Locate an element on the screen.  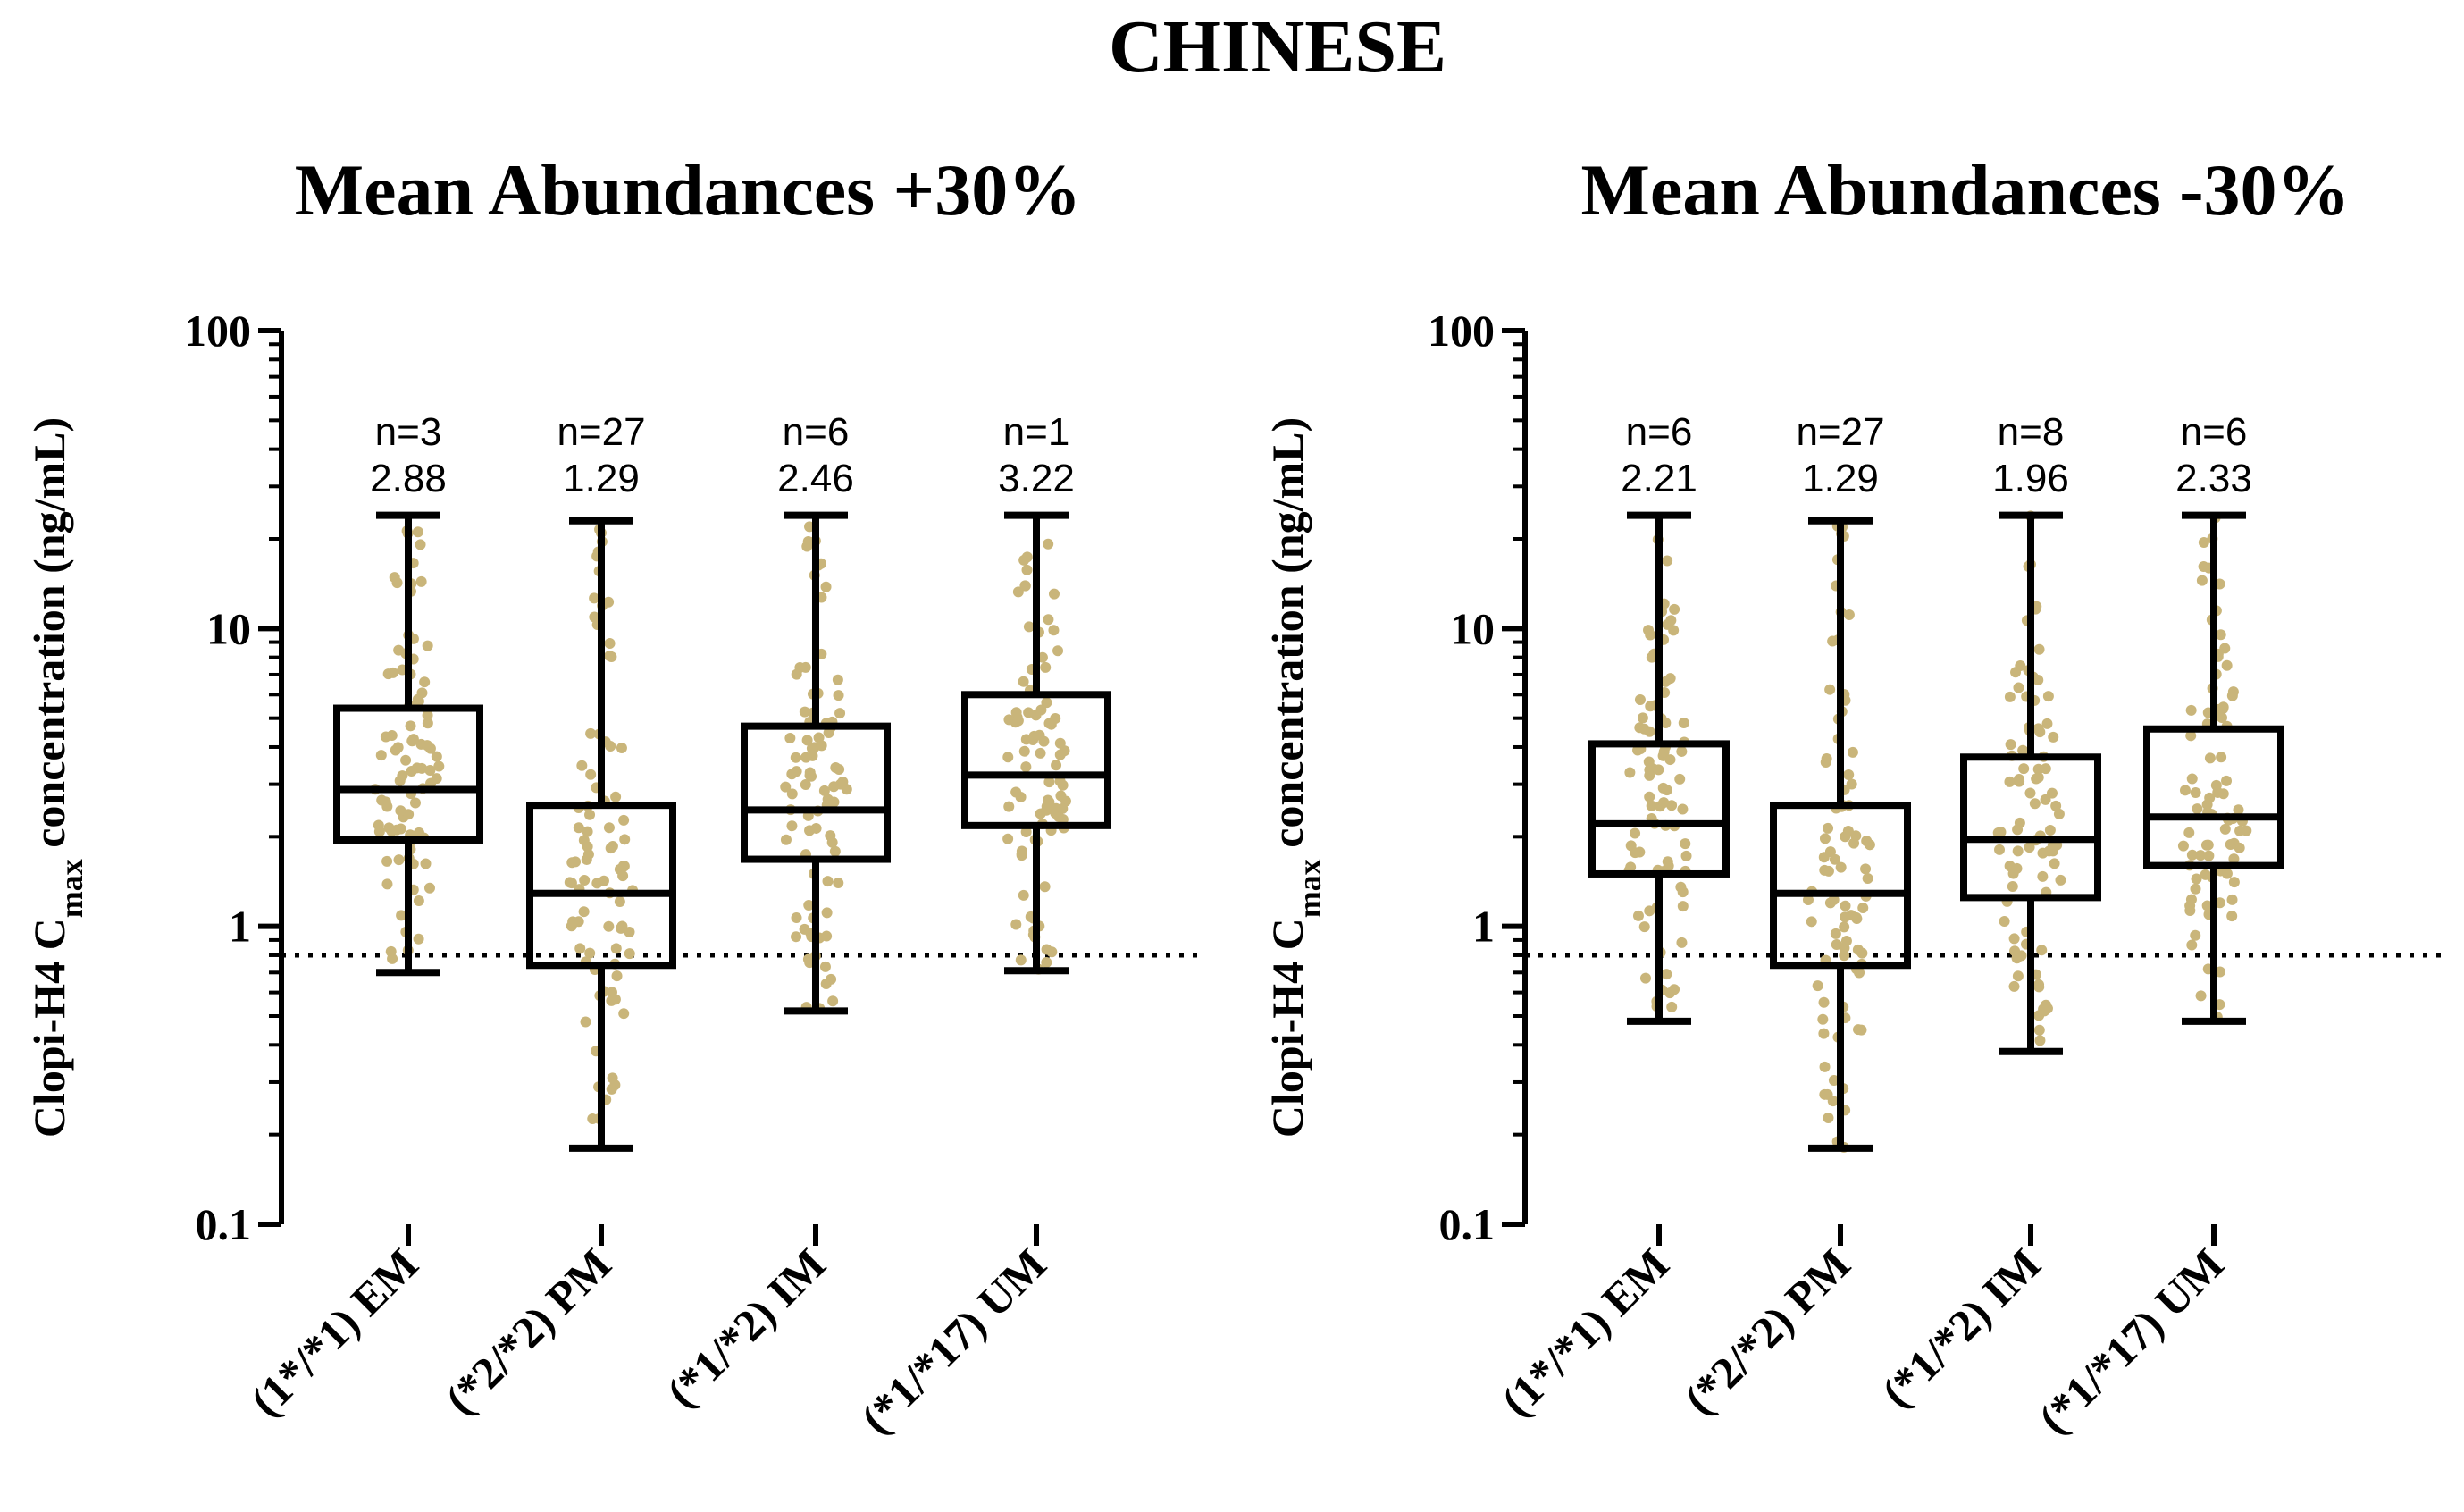
box-group-3: n=62.46 (*1/*2) IM is located at coordinates (774, 913).